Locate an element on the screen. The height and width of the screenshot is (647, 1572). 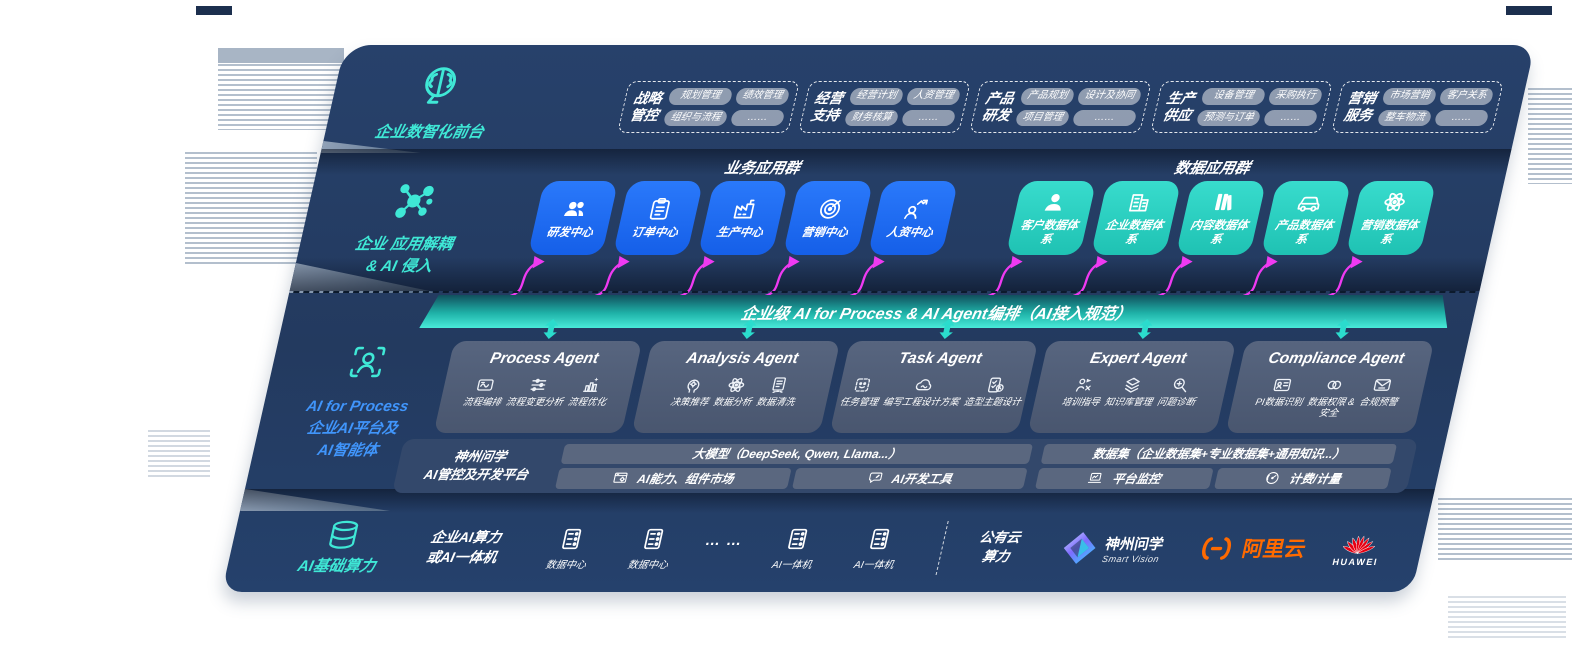
platform-label: 神州问学 AI管控及开发平台 is located at coordinates (478, 466).